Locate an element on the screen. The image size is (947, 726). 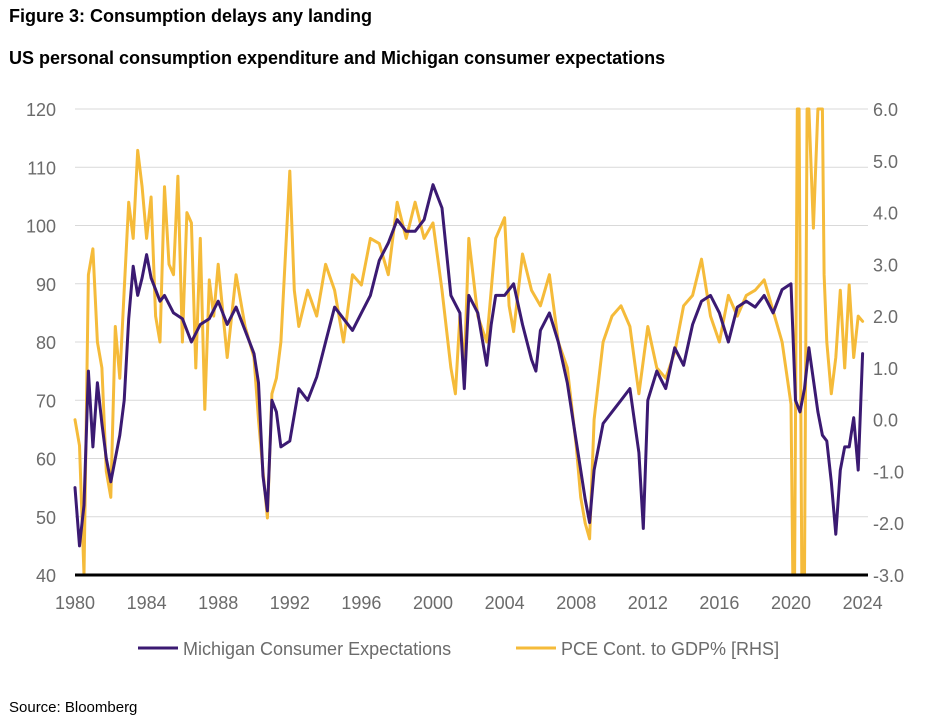
left-axis-tick-label: 50 is located at coordinates (46, 518).